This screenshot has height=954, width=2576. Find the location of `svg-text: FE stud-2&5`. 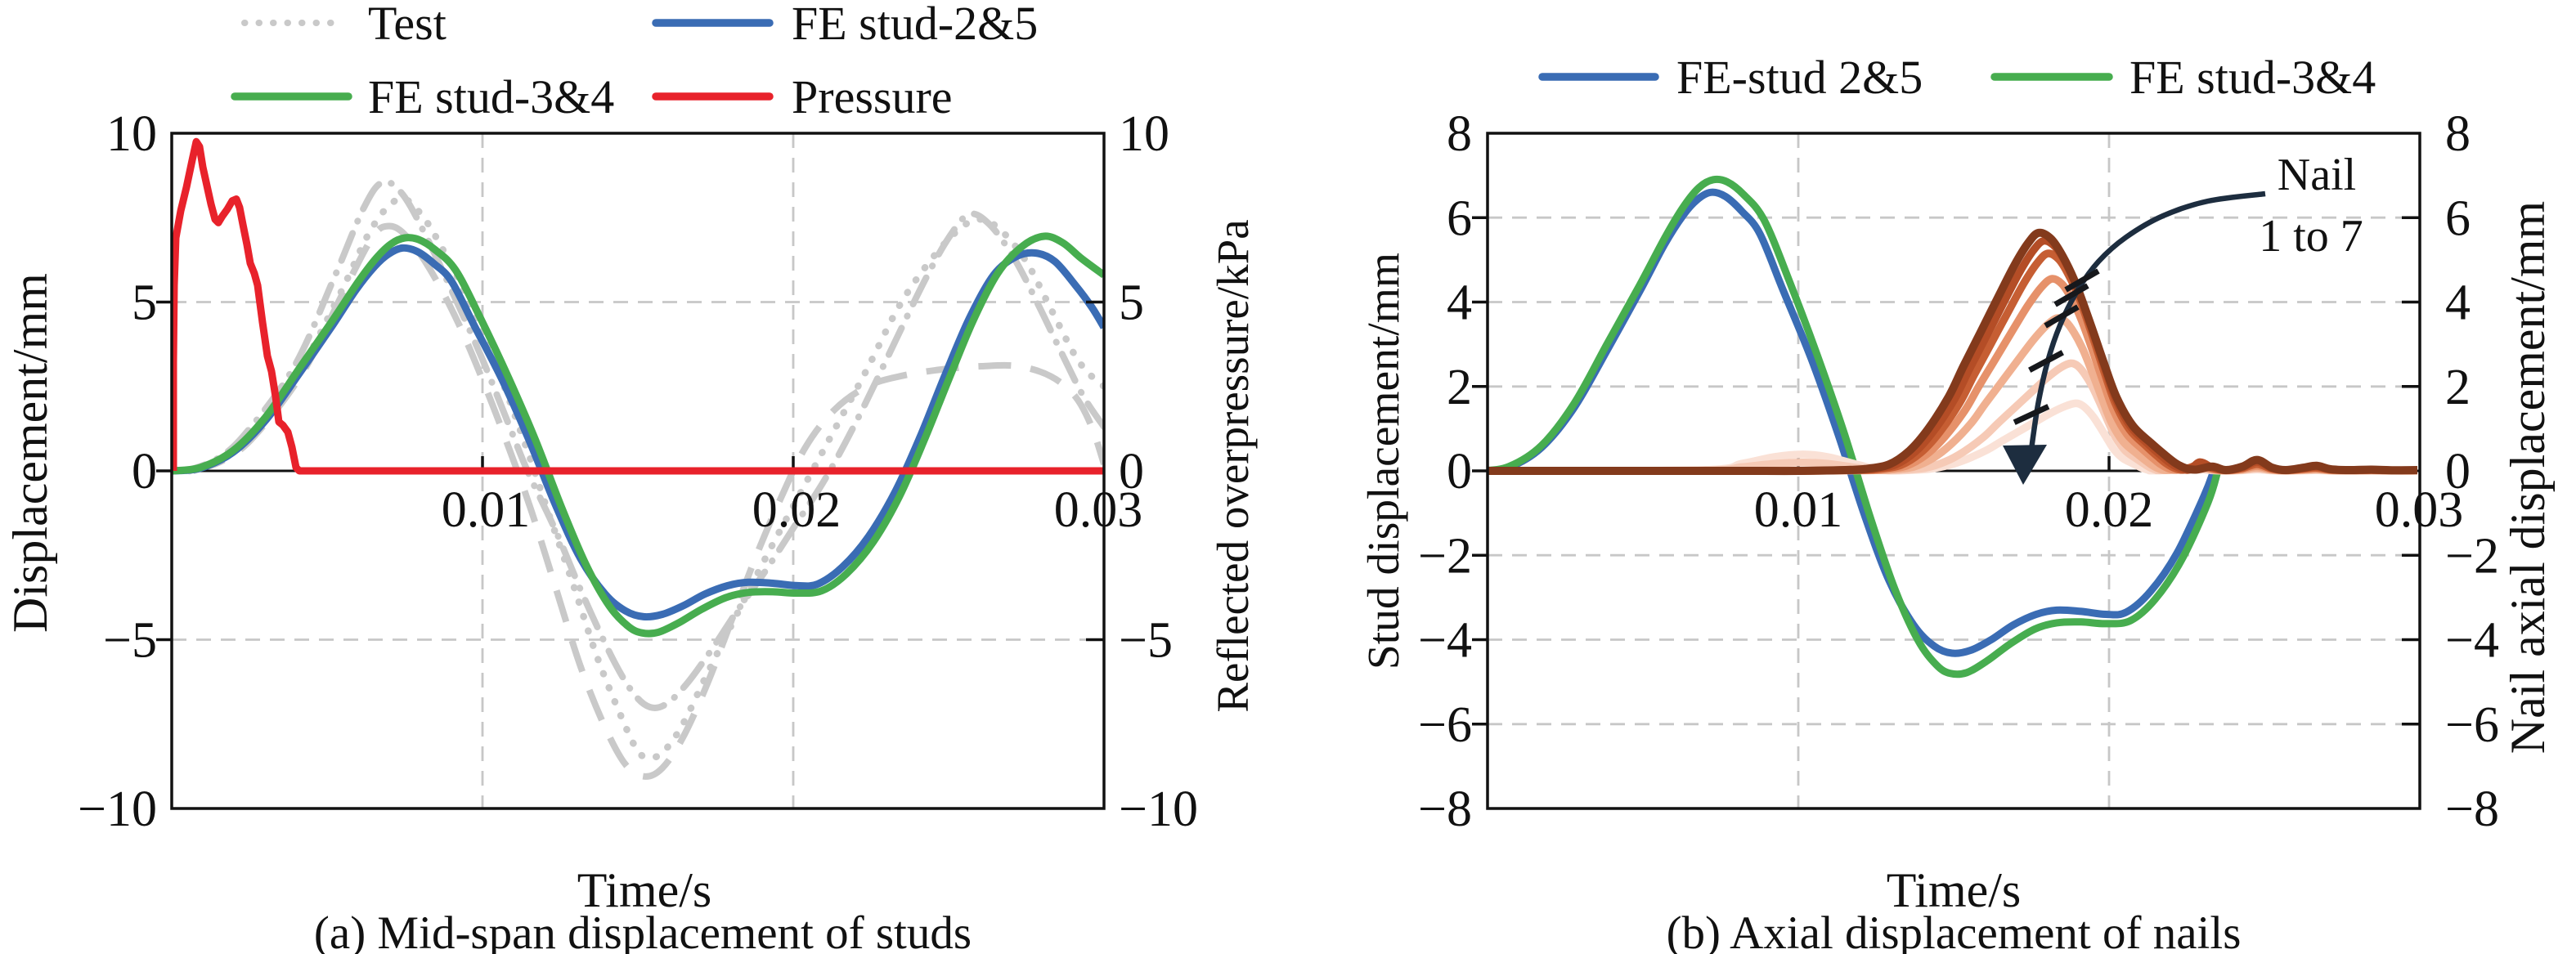

svg-text: FE stud-2&5 is located at coordinates (915, 25).